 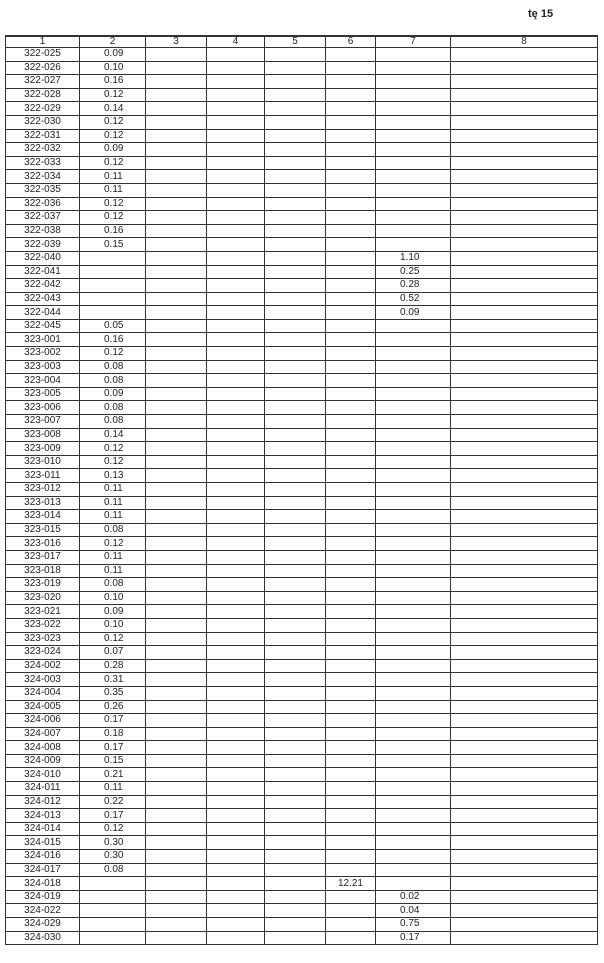 I want to click on table-cell-col1: 323-008, so click(x=42, y=435).